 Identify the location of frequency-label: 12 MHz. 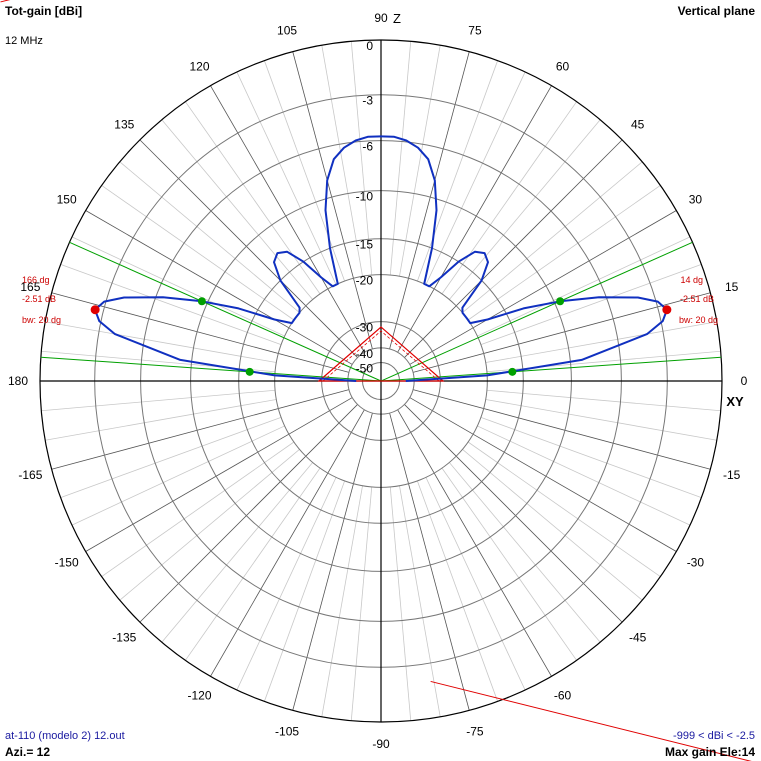
(24, 41).